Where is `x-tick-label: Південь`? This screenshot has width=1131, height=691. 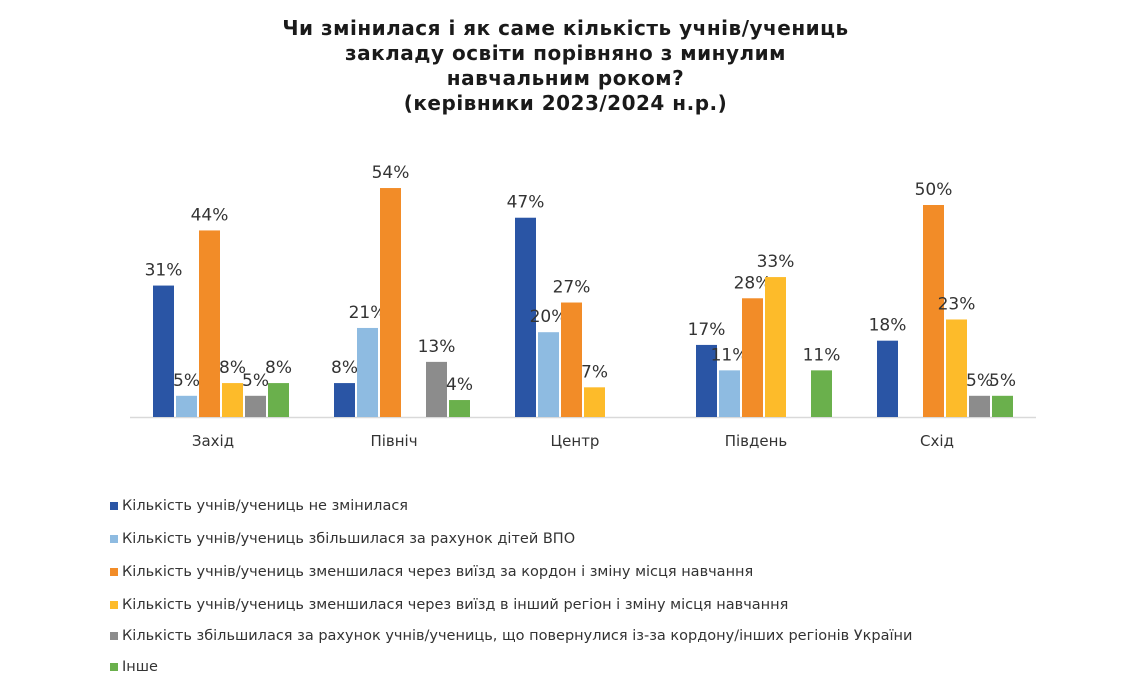
x-tick-label: Південь is located at coordinates (756, 441).